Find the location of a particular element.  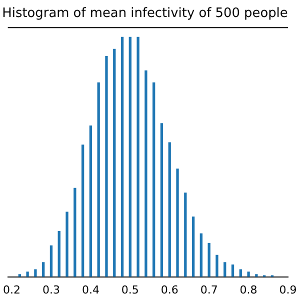

x-tick-label: 0.8 is located at coordinates (249, 289).